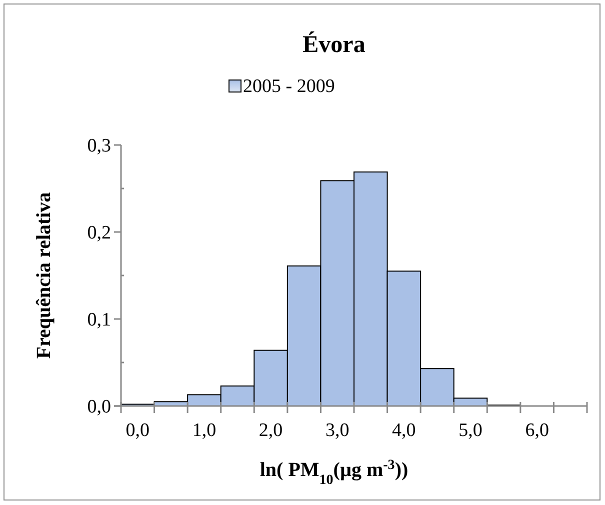 This screenshot has width=605, height=505. Describe the element at coordinates (99, 407) in the screenshot. I see `y-tick-label: 0,0` at that location.